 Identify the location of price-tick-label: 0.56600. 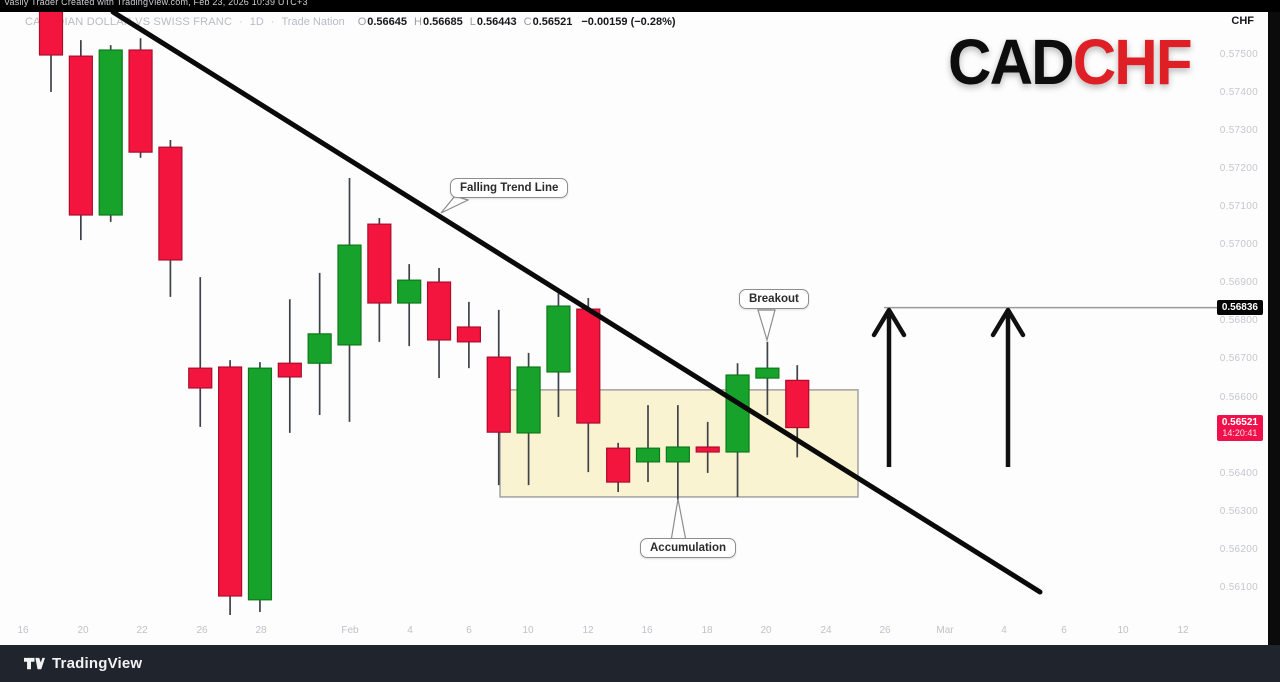
(1238, 397).